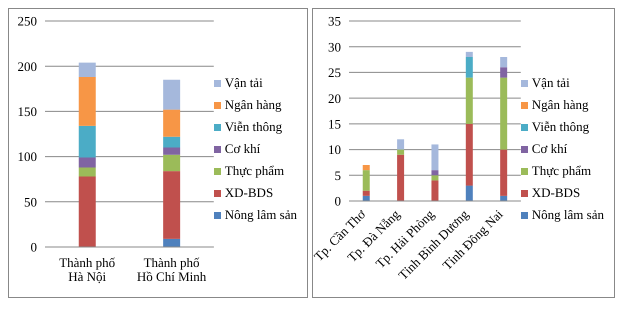  Describe the element at coordinates (87, 269) in the screenshot. I see `x-tick-label: Thành phố Hà Nội` at that location.